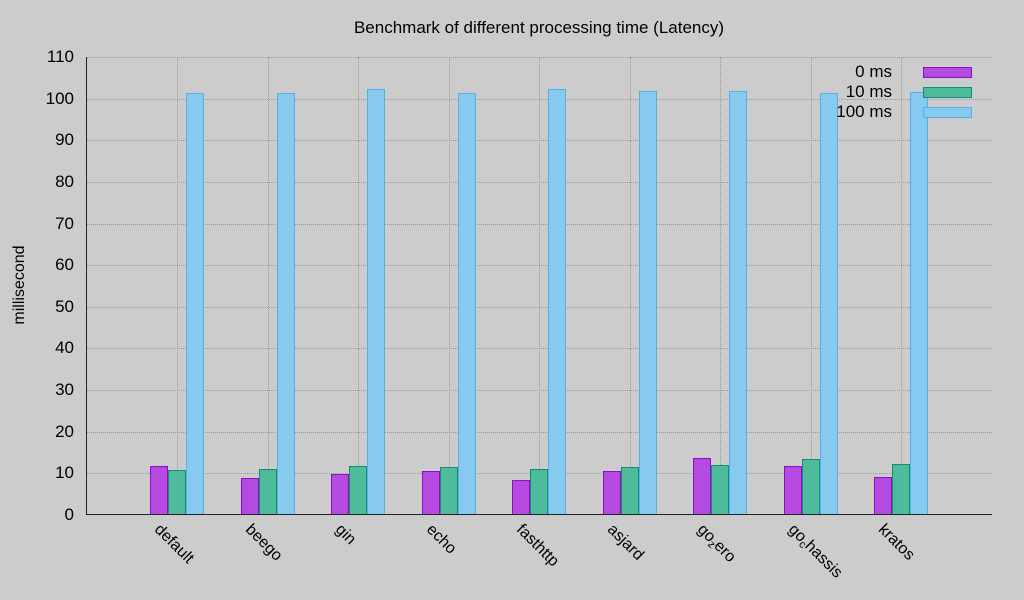  I want to click on x-tick-label: gochassis, so click(815, 551).